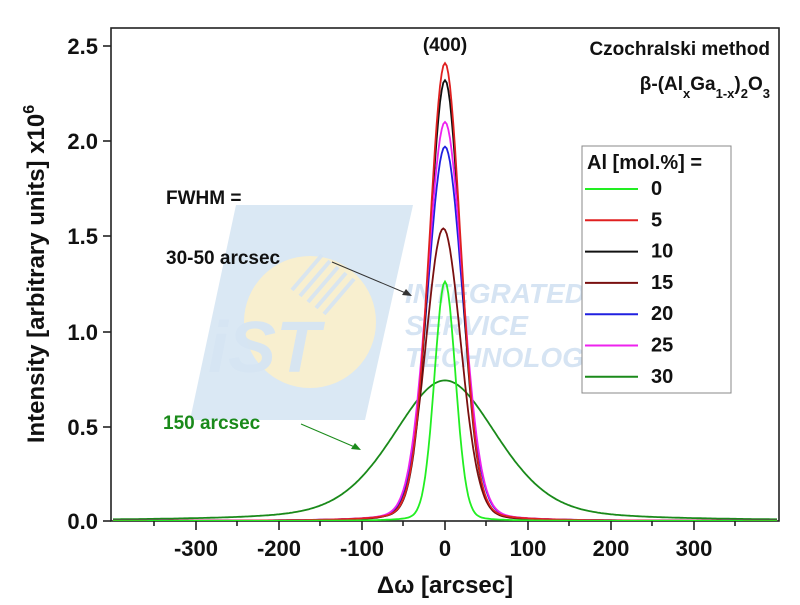 Image resolution: width=800 pixels, height=605 pixels. I want to click on legend-label: 10, so click(662, 252).